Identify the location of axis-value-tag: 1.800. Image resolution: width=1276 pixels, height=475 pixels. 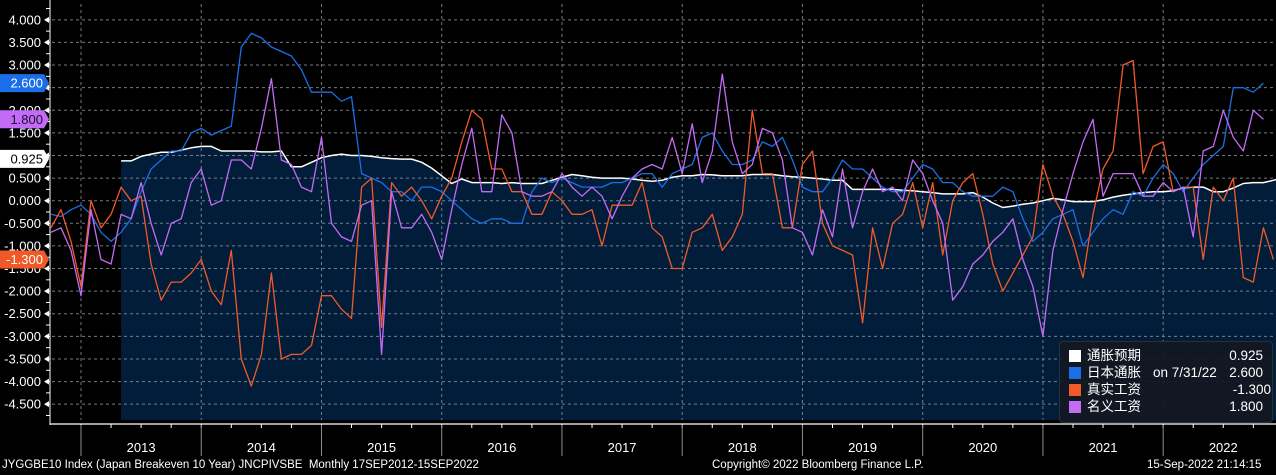
(24, 119).